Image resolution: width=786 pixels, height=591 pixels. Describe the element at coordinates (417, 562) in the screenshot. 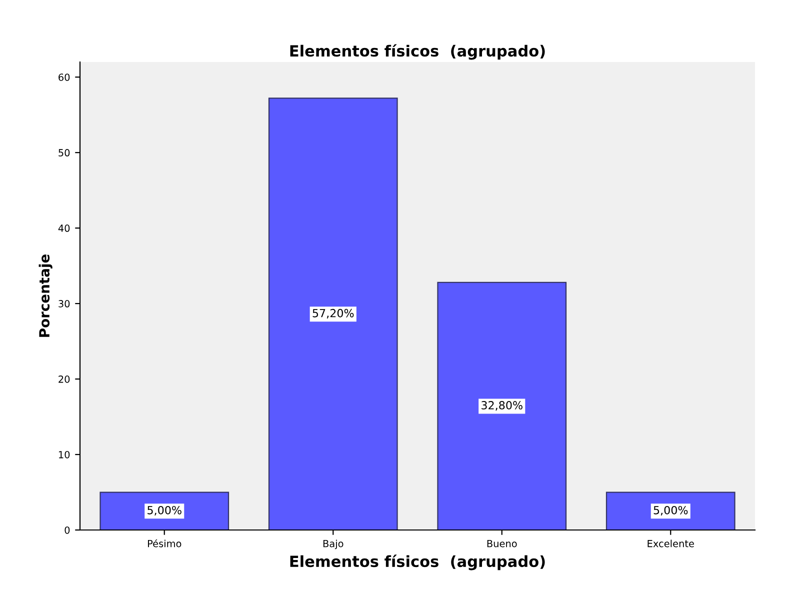

I see `x-axis-title: Elementos físicos (agrupado)` at that location.